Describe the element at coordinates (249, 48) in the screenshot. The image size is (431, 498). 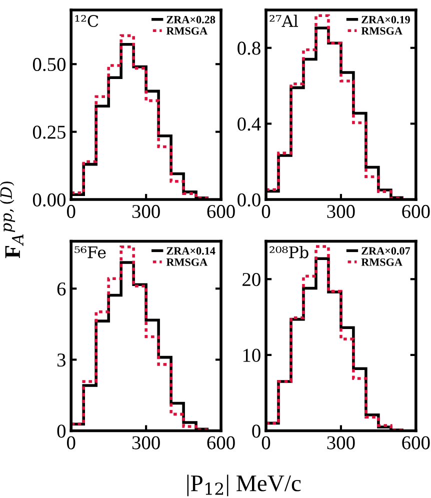
I see `y-tick-label: 0.8` at that location.